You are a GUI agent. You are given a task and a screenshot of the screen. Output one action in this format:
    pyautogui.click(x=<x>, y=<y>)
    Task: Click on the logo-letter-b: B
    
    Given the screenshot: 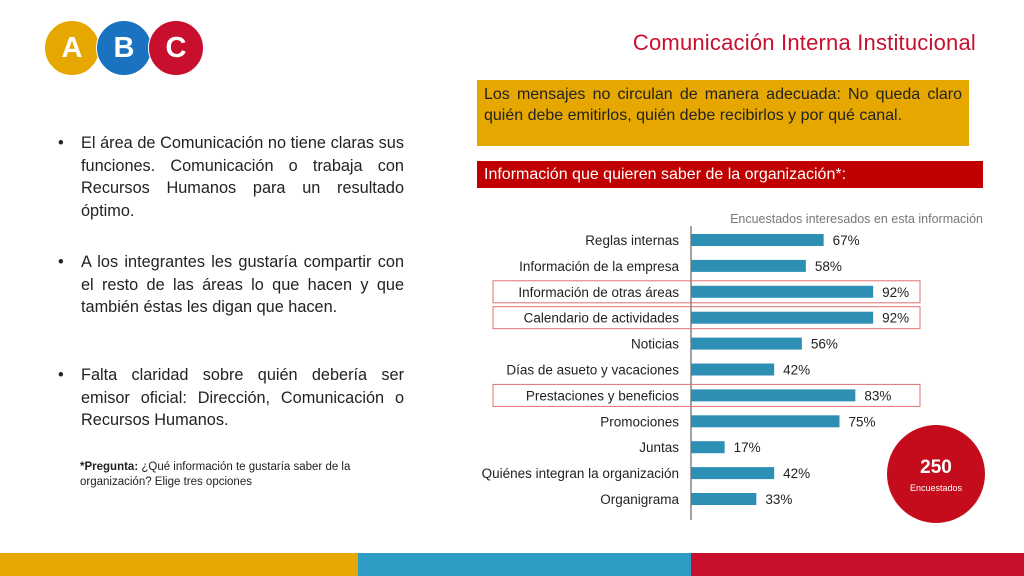 What is the action you would take?
    pyautogui.click(x=124, y=48)
    